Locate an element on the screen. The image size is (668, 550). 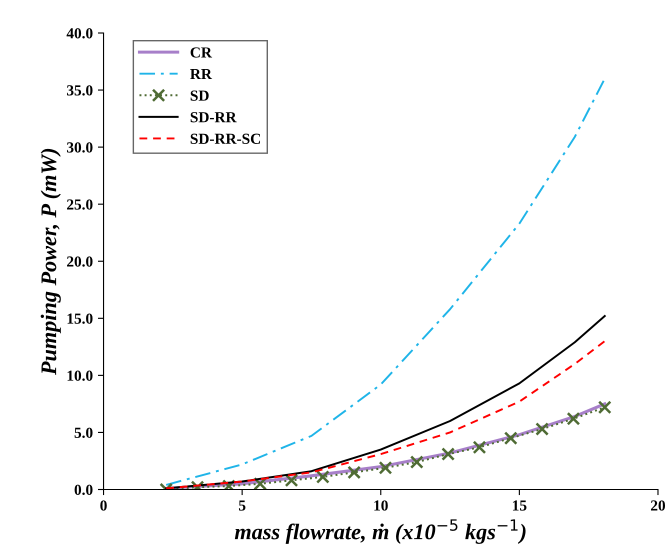
x-tick-label: 10 is located at coordinates (381, 505).